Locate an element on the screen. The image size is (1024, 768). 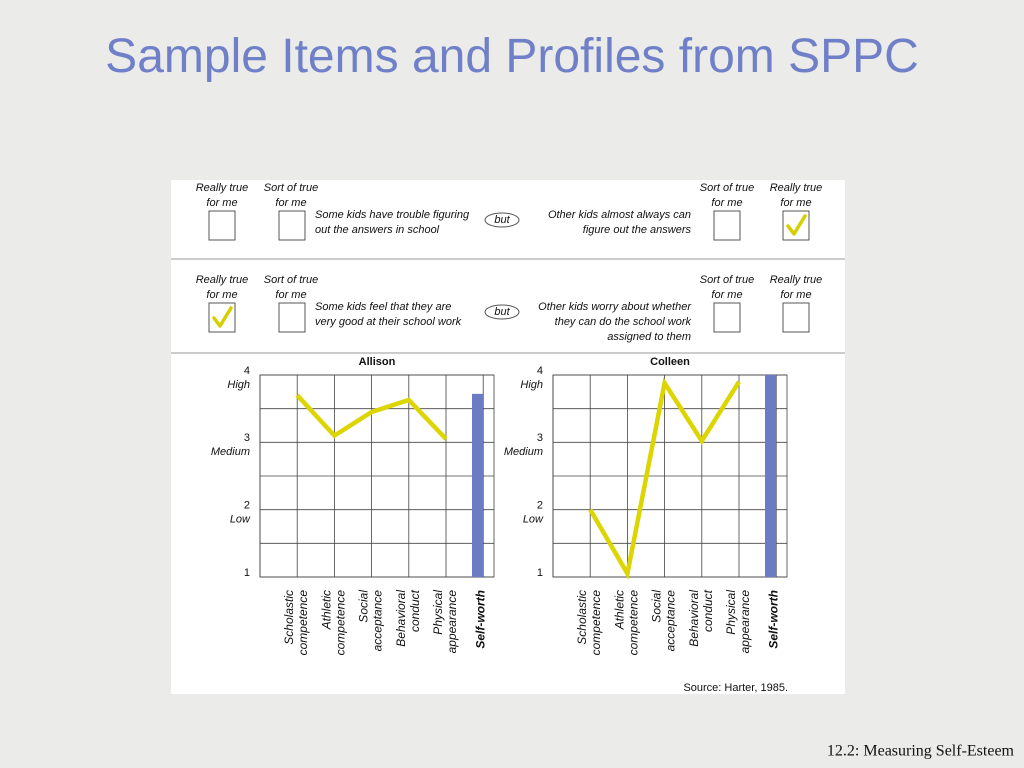
footer: 12.2: Measuring Self-Esteem is located at coordinates (921, 751).